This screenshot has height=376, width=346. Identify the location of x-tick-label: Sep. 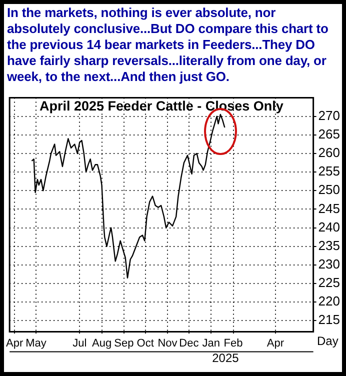
(124, 343).